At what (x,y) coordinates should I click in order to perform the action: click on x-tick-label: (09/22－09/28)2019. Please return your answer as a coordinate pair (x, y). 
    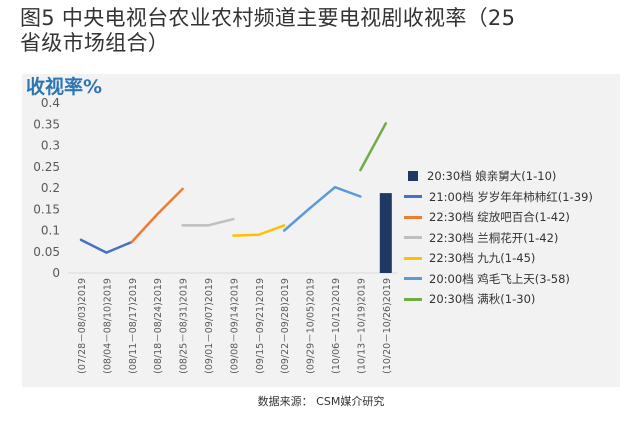
    Looking at the image, I should click on (285, 326).